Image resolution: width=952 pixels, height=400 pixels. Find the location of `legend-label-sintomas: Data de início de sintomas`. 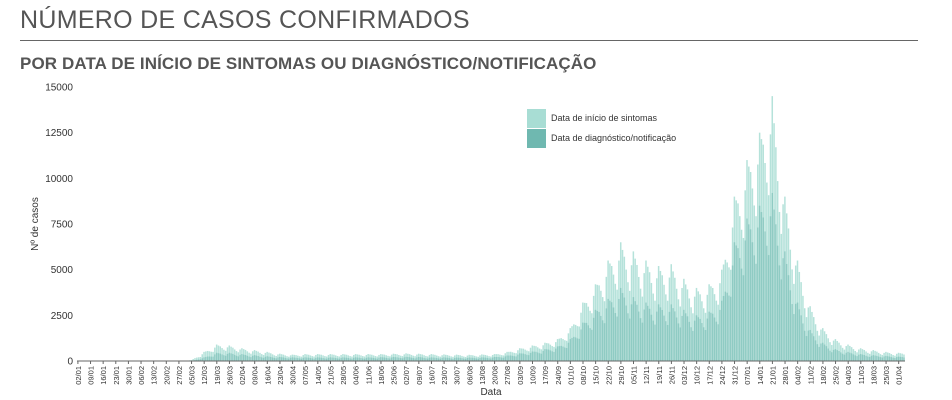

legend-label-sintomas: Data de início de sintomas is located at coordinates (604, 118).